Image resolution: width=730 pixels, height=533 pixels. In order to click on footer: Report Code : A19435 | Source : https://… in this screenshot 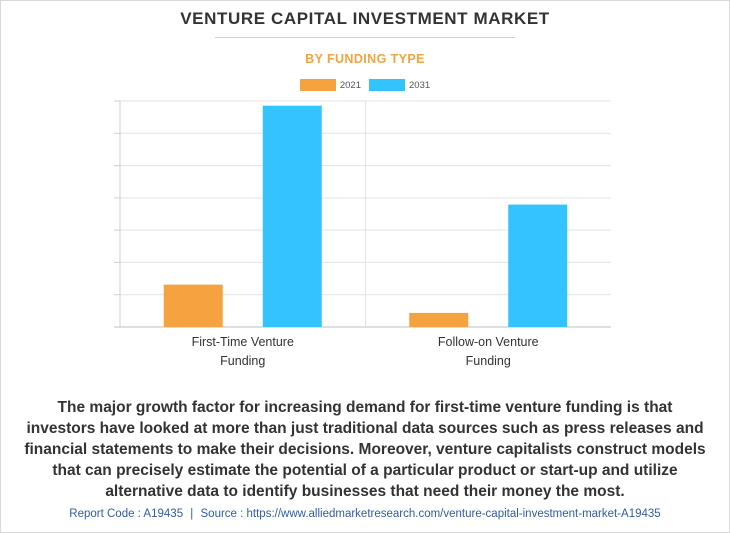, I will do `click(365, 514)`.